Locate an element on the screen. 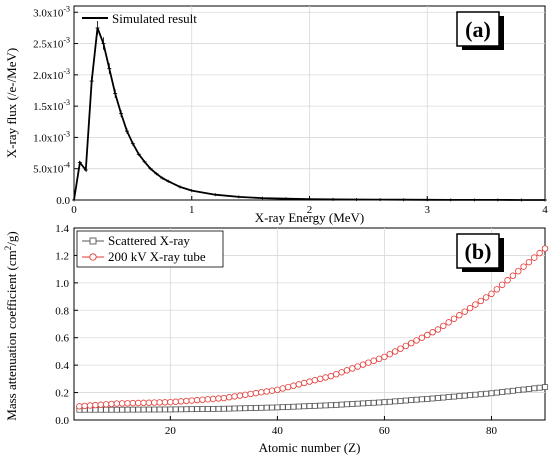  panel-b-x-tick-label: 60 is located at coordinates (385, 431).